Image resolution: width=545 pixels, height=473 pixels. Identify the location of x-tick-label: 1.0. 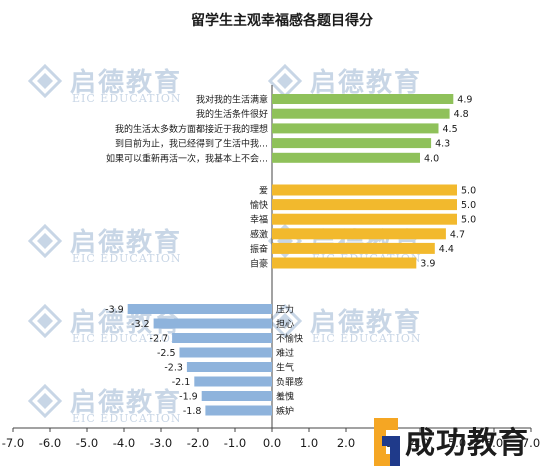
(309, 443).